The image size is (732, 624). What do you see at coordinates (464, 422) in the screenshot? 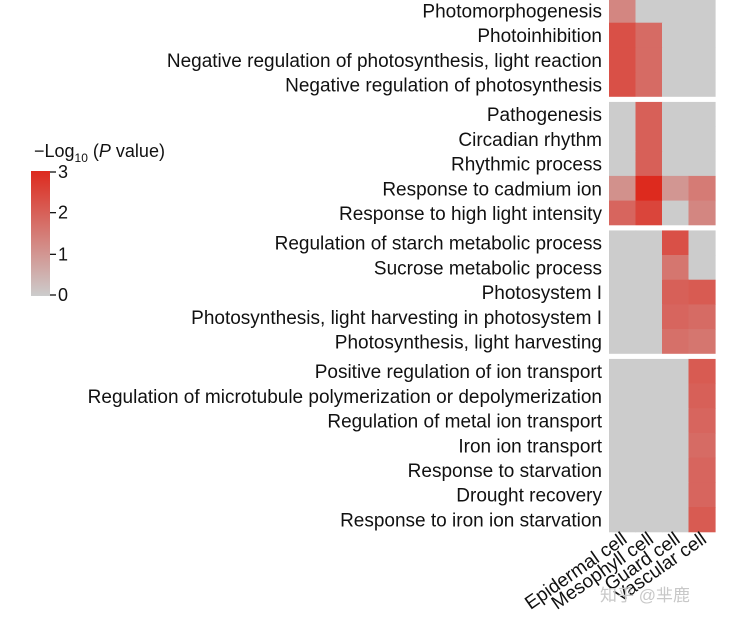
I see `row-label: Regulation of metal ion transport` at bounding box center [464, 422].